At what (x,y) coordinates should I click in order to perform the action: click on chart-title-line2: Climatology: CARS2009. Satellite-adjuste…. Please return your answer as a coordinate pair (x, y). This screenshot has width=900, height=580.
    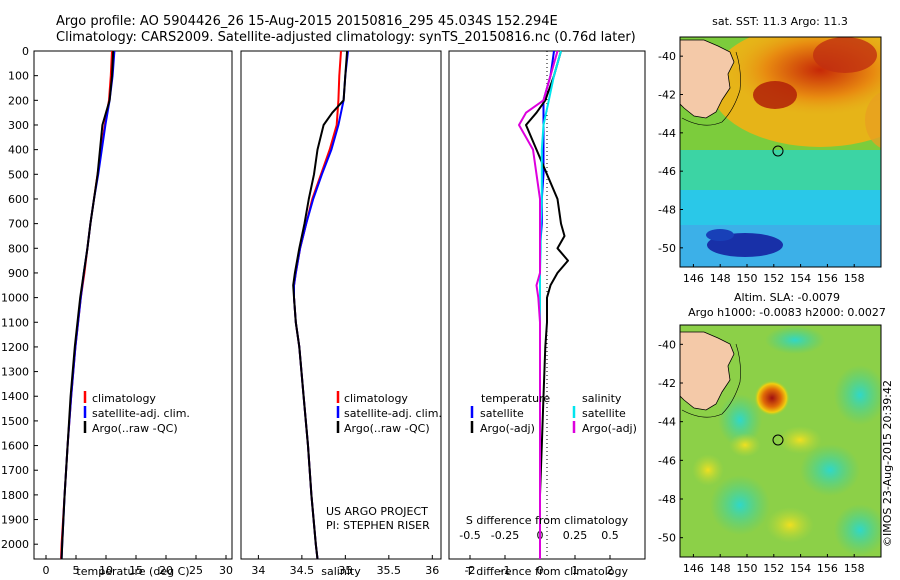
    Looking at the image, I should click on (346, 37).